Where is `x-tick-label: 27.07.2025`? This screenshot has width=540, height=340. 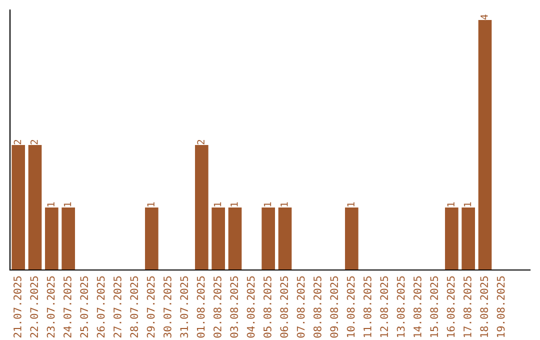
x-tick-label: 27.07.2025 is located at coordinates (118, 307).